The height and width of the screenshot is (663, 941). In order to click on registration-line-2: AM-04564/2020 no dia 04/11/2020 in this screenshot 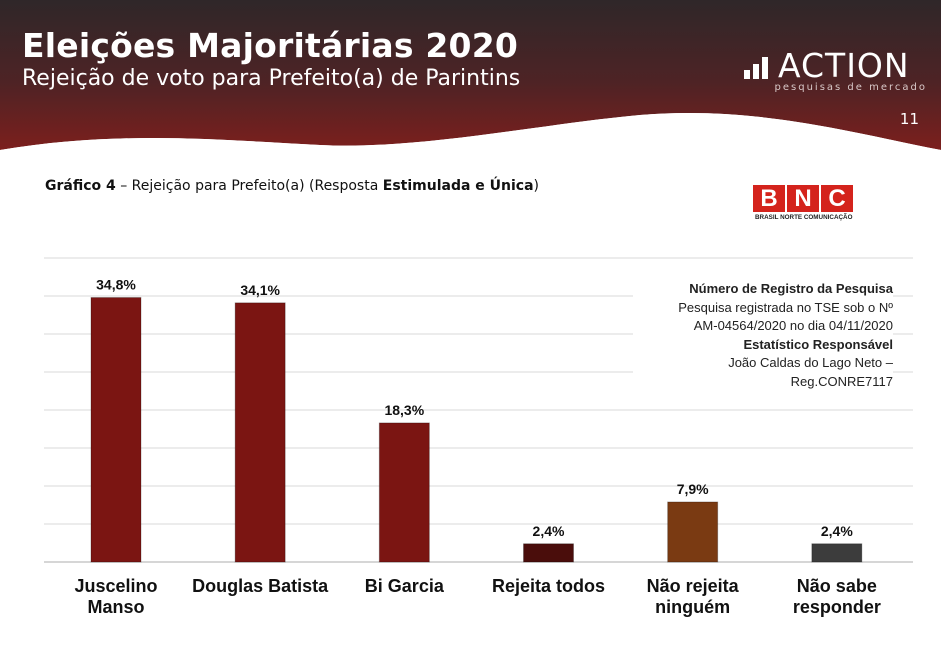, I will do `click(793, 325)`.